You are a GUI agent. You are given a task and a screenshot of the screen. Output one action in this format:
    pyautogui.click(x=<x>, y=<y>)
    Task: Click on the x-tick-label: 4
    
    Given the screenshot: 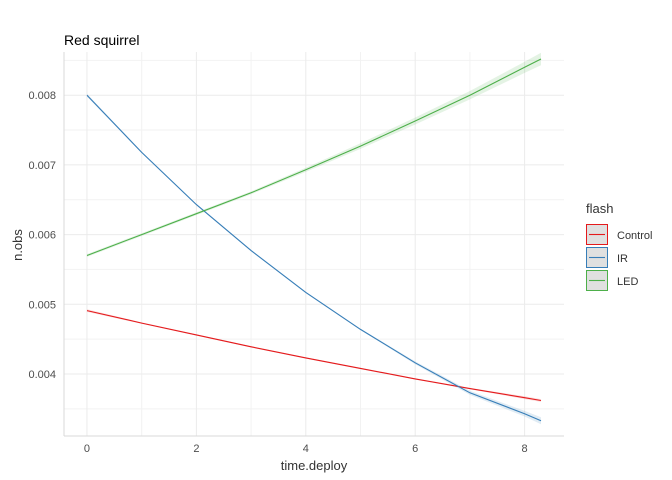 What is the action you would take?
    pyautogui.click(x=306, y=449)
    